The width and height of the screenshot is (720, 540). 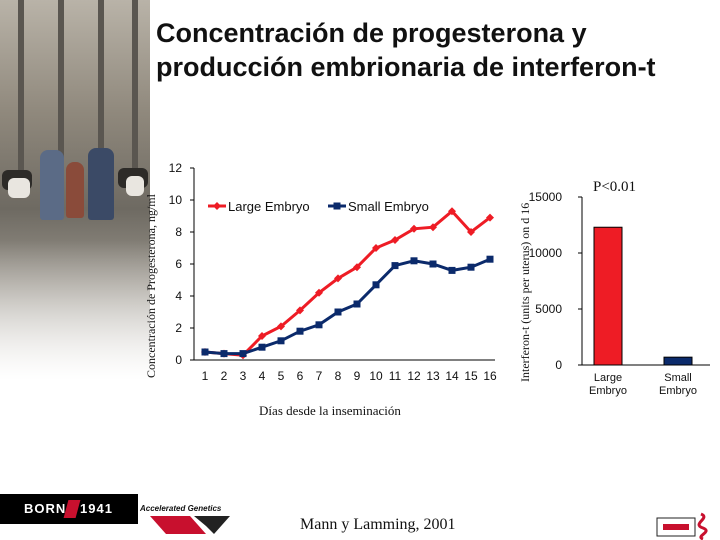 I want to click on line-chart-y-tick-label: 4, so click(x=178, y=296).